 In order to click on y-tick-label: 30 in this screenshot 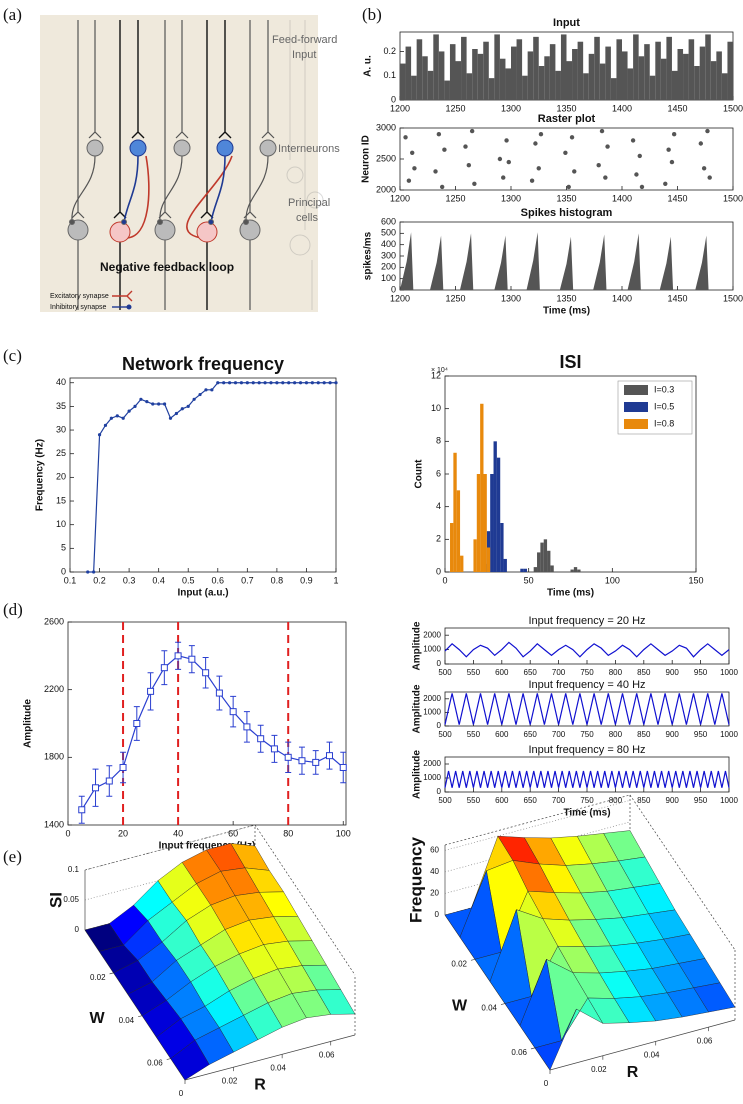, I will do `click(61, 429)`.